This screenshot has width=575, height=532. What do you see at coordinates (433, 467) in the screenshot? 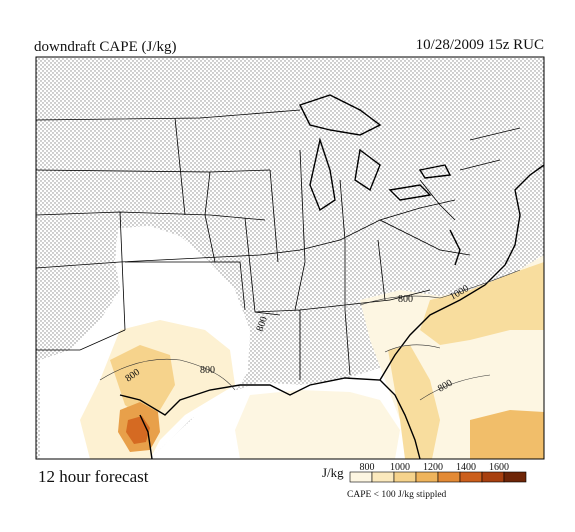
I see `colorbar-tick-label: 1200` at bounding box center [433, 467].